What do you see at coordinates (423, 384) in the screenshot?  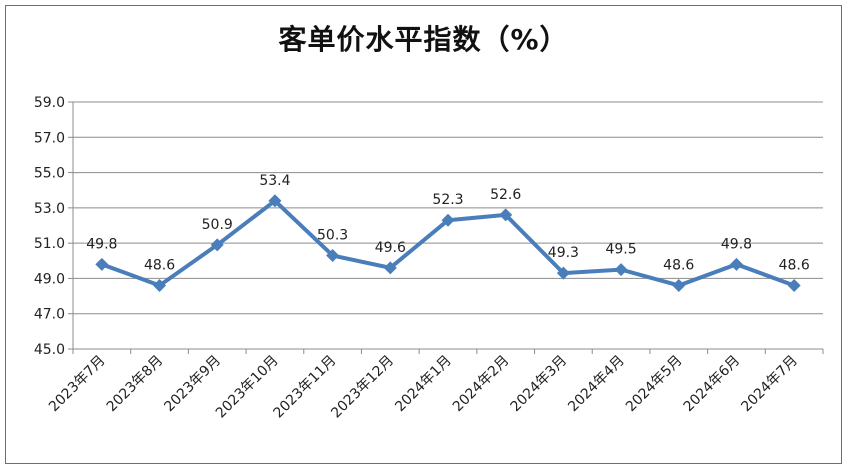 I see `x-tick-label: 2024年1月` at bounding box center [423, 384].